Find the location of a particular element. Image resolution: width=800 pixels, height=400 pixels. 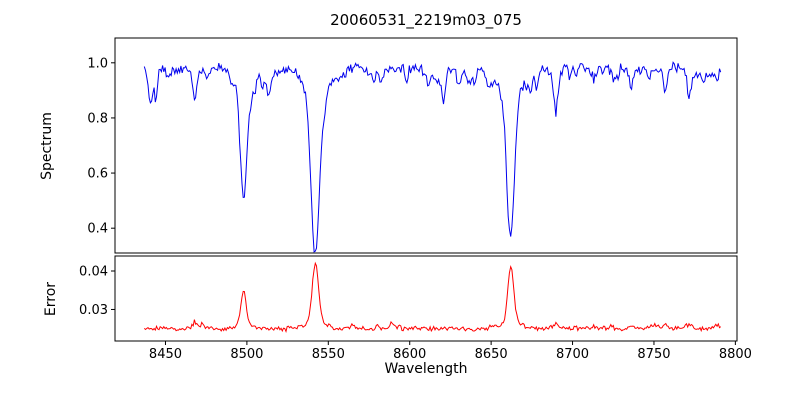

x-tick-label: 8800 is located at coordinates (735, 354).